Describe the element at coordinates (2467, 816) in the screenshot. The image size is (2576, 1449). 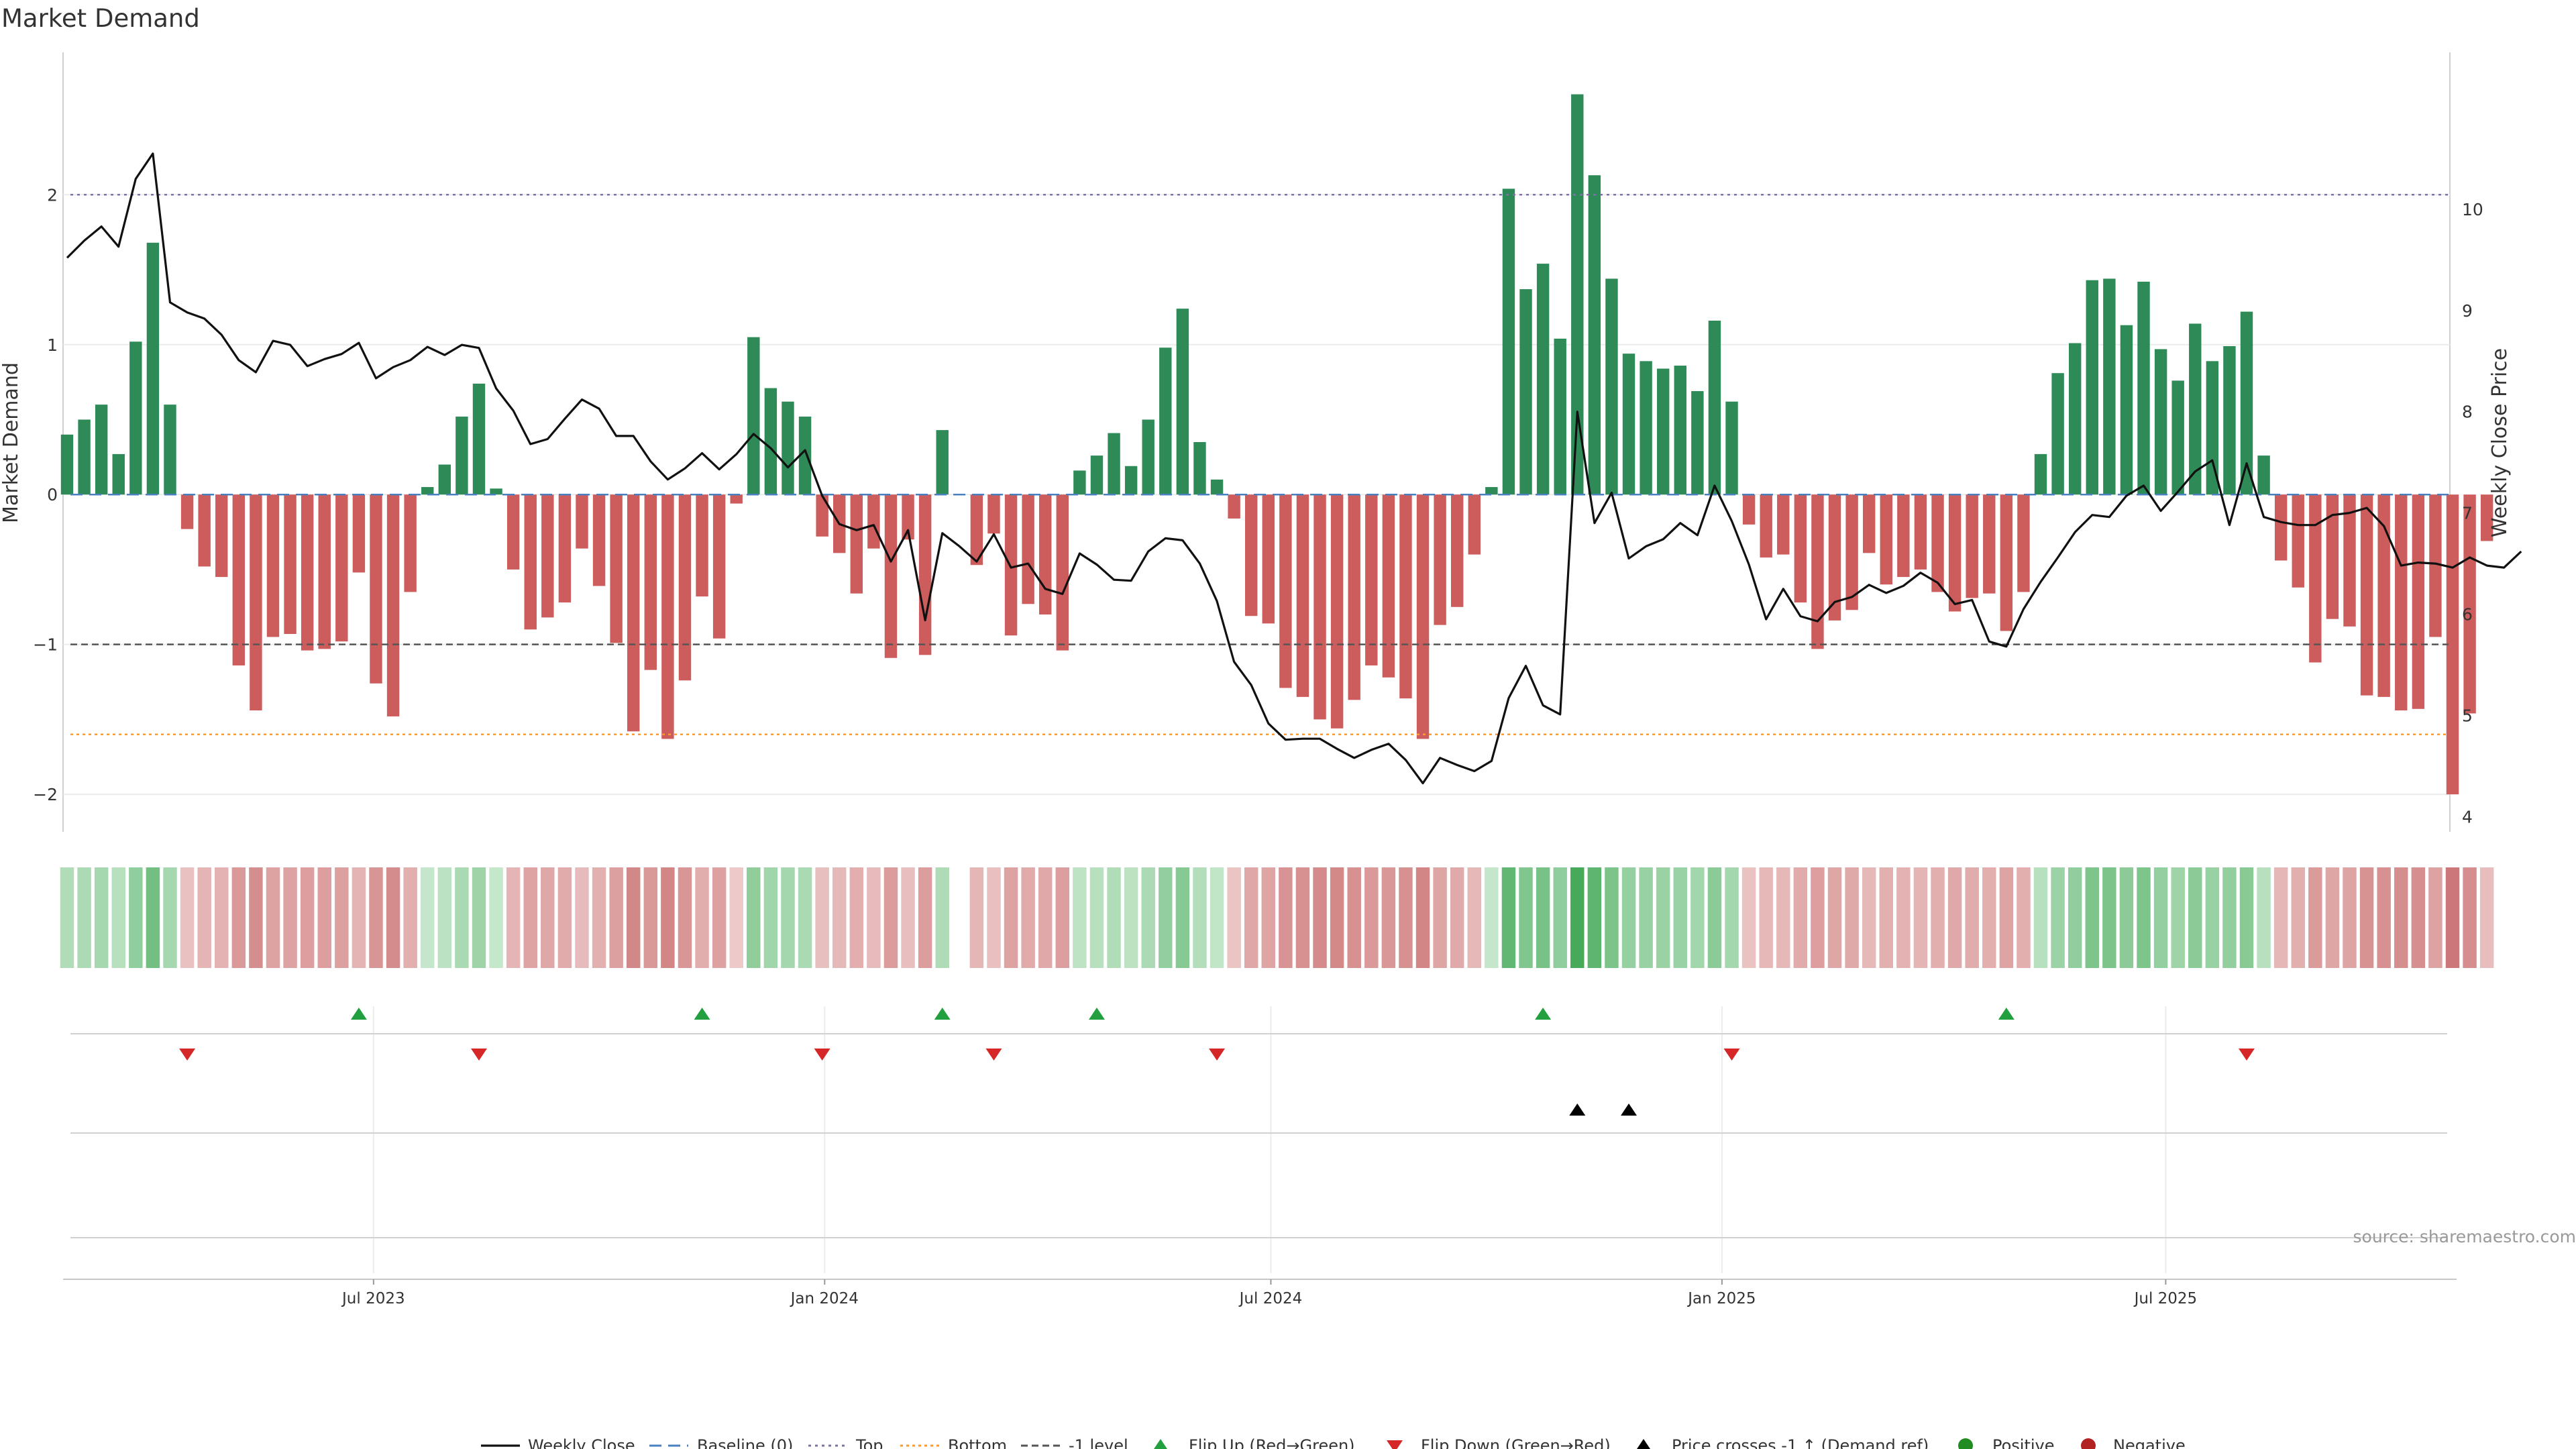
I see `y2-tick-label: 4` at that location.